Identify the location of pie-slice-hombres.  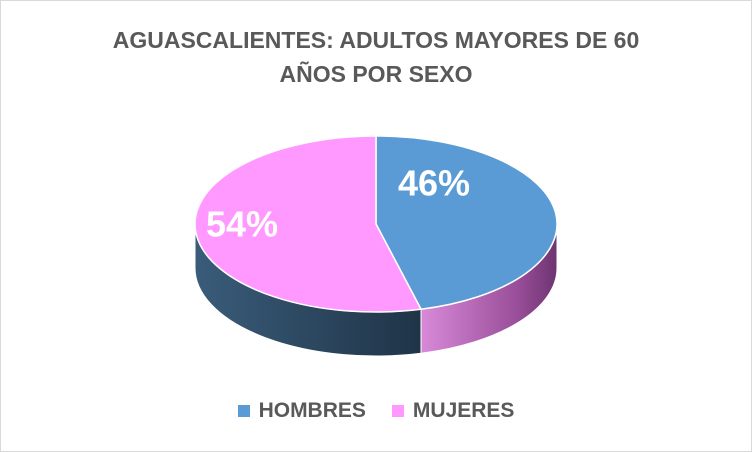
(466, 222).